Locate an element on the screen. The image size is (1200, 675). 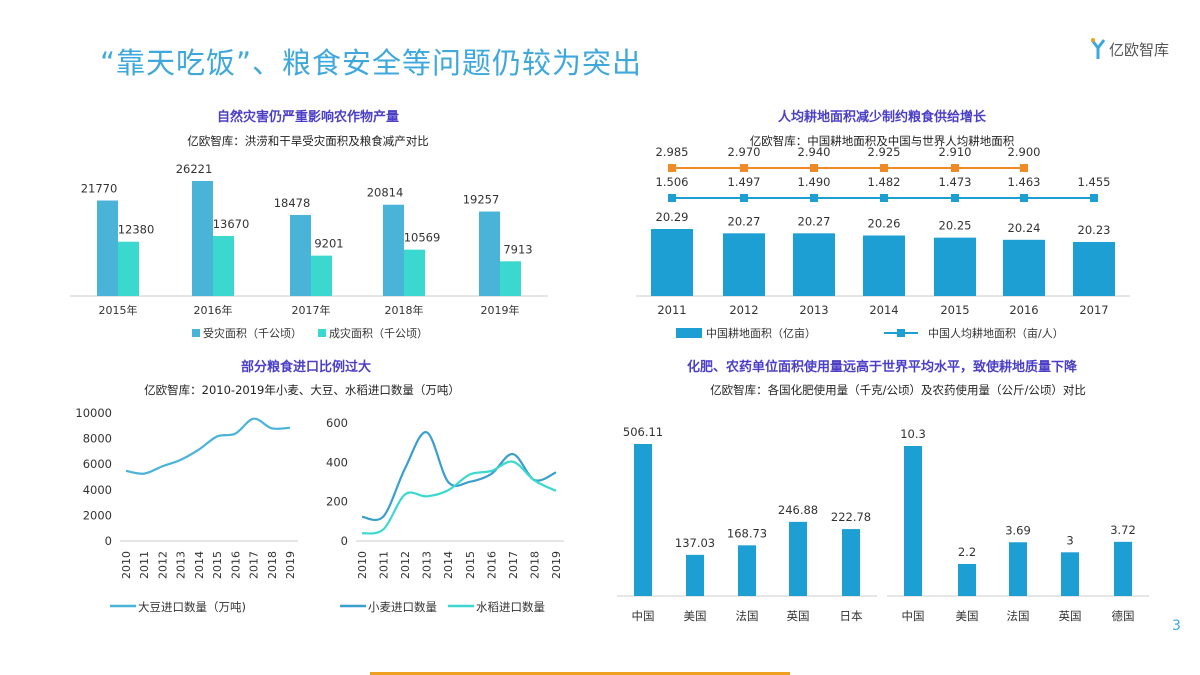
fertilizer-title: 化肥、农药单位面积使用量远高于世界平均水平，致使耕地质量下降 is located at coordinates (882, 367).